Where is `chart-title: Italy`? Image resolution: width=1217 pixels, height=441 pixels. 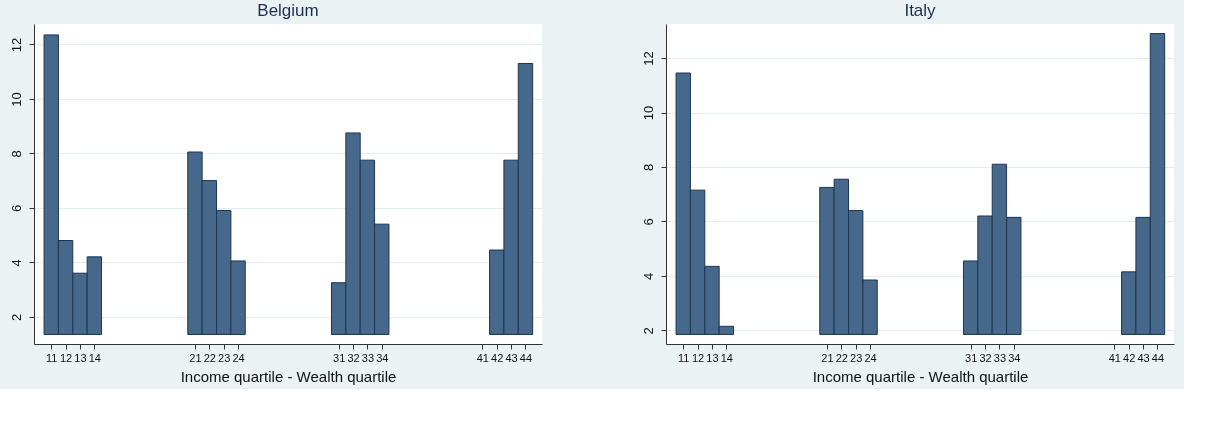 chart-title: Italy is located at coordinates (920, 10).